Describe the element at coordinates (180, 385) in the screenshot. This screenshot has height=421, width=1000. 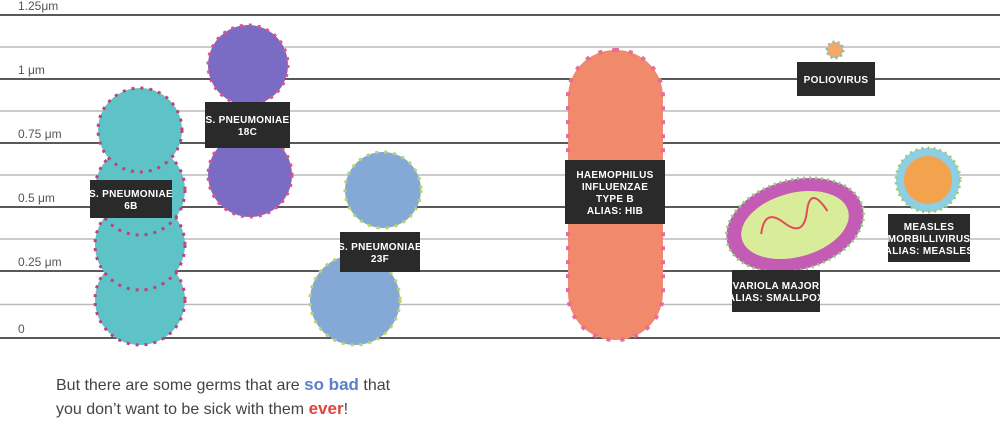
I see `caption-text: But there are some germs that are` at that location.